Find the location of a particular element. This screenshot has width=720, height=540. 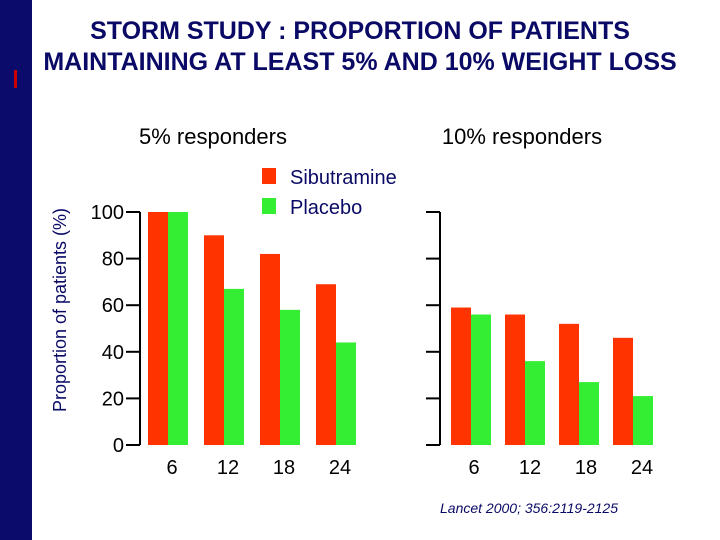

y-tick-label: 80 is located at coordinates (113, 260).